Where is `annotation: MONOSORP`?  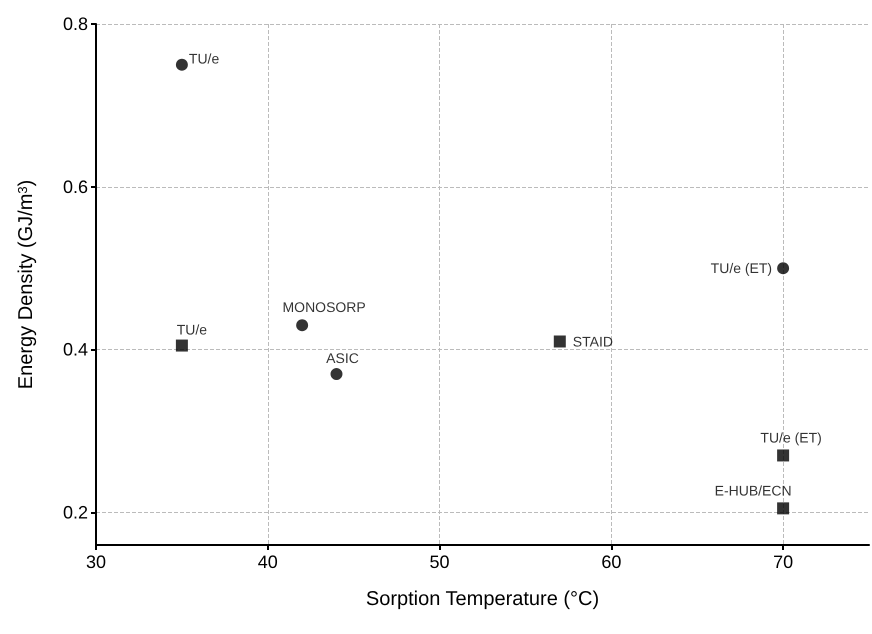
annotation: MONOSORP is located at coordinates (324, 307).